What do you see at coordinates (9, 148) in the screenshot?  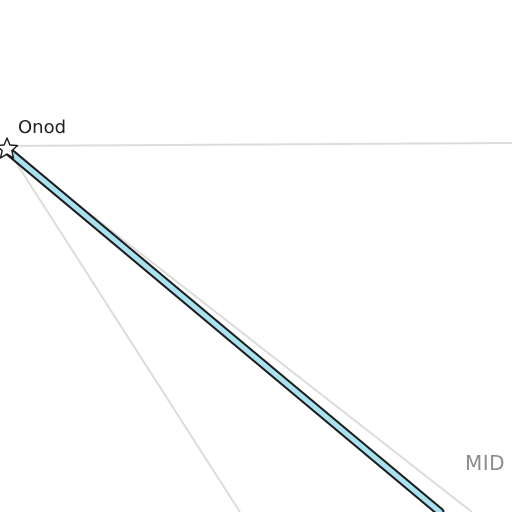 I see `star-outline-icon` at bounding box center [9, 148].